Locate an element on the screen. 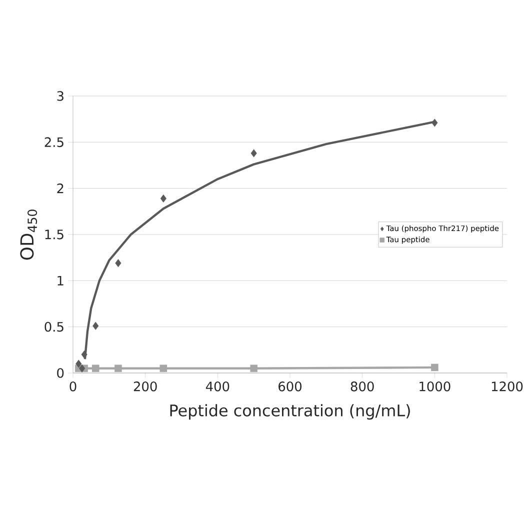 This screenshot has width=532, height=532. x-tick-label: 1000 is located at coordinates (435, 387).